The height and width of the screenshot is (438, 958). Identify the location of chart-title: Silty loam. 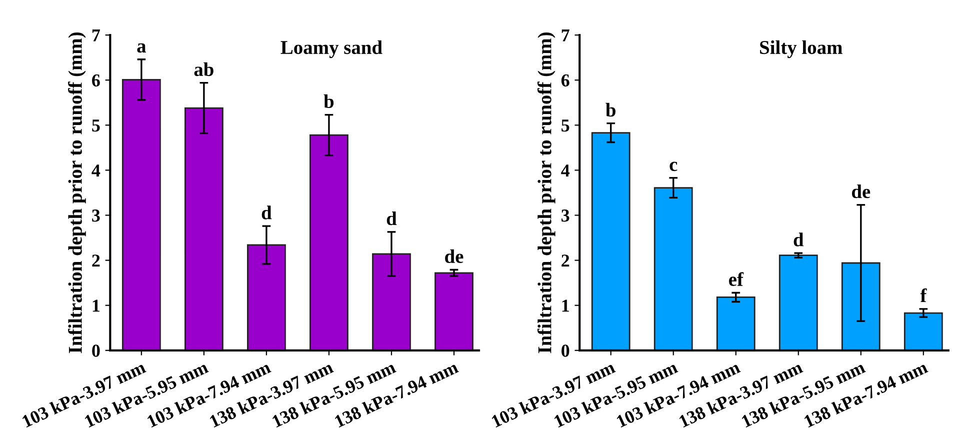
(801, 49).